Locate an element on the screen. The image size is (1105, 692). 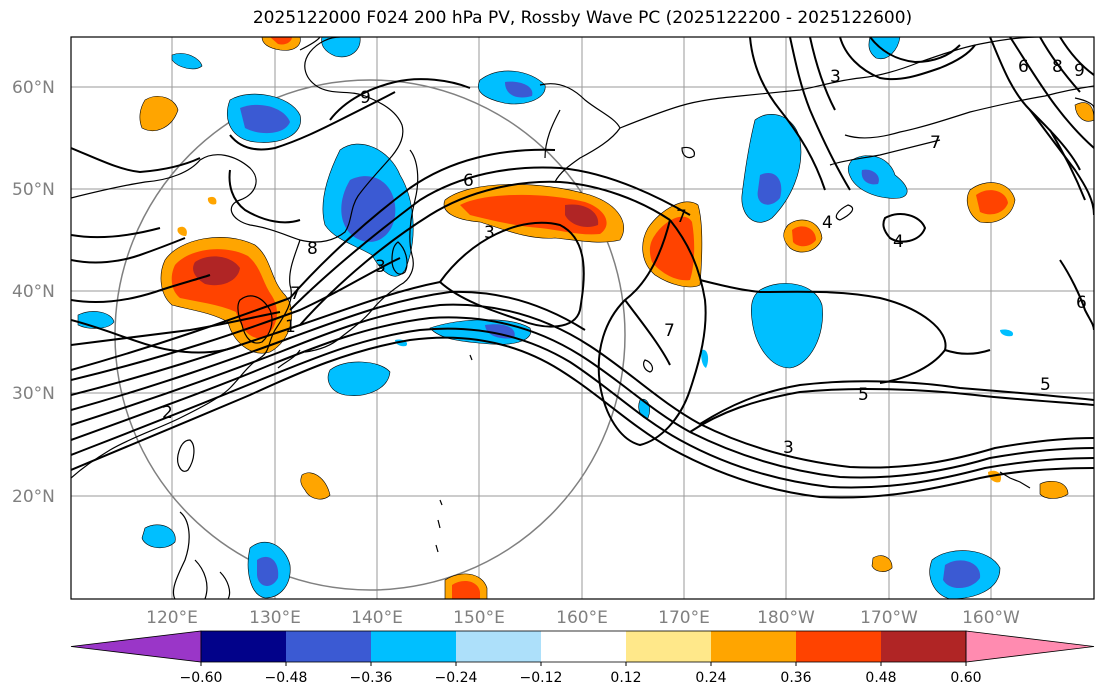
lon-label: 180°W is located at coordinates (786, 618).